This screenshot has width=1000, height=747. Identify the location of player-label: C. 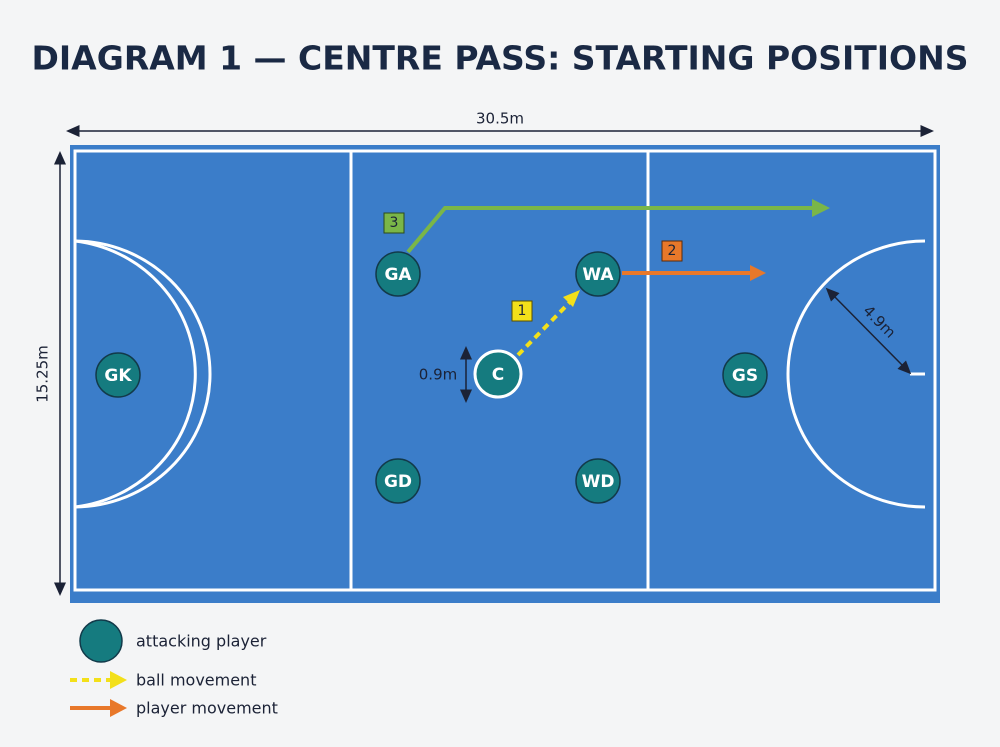
(498, 375).